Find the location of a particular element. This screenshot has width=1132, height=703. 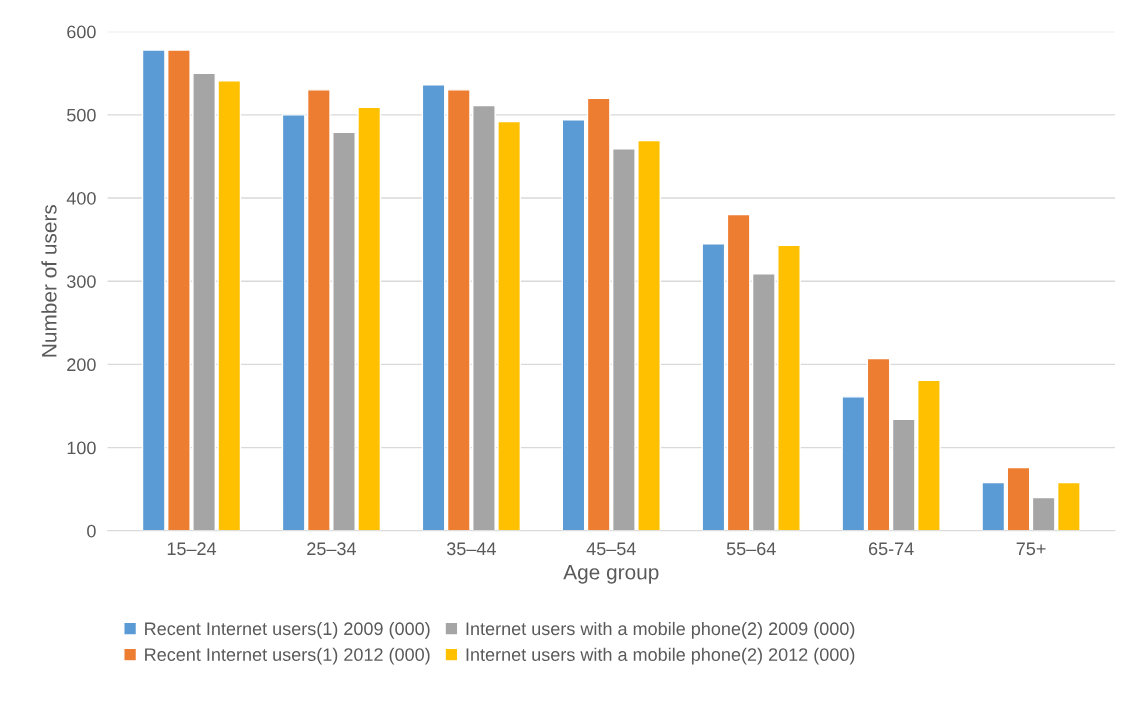

y-tick-label: 0 is located at coordinates (91, 531).